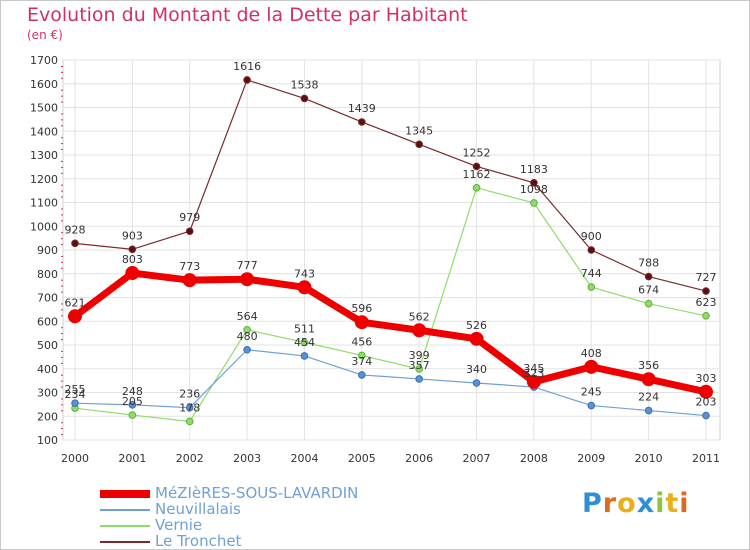 The width and height of the screenshot is (750, 550). I want to click on series-0-data-label-2005: 1439, so click(362, 108).